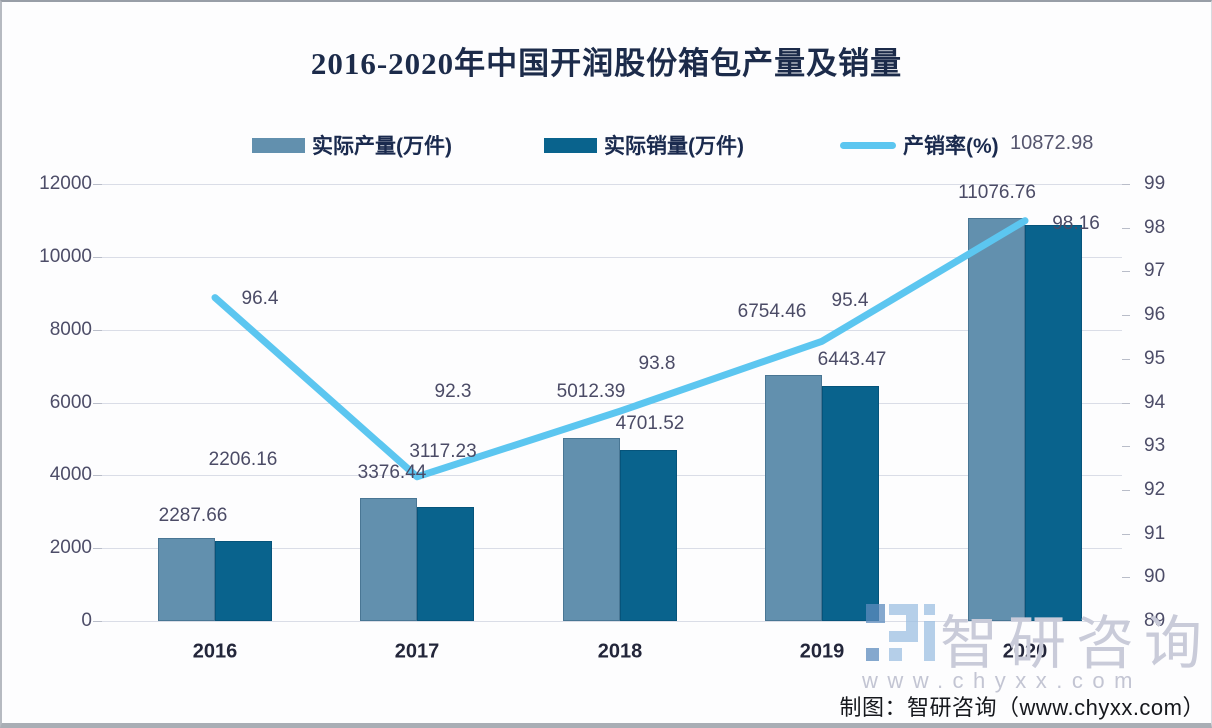 This screenshot has width=1212, height=728. Describe the element at coordinates (70, 402) in the screenshot. I see `left-axis-tick-label: 6000` at that location.